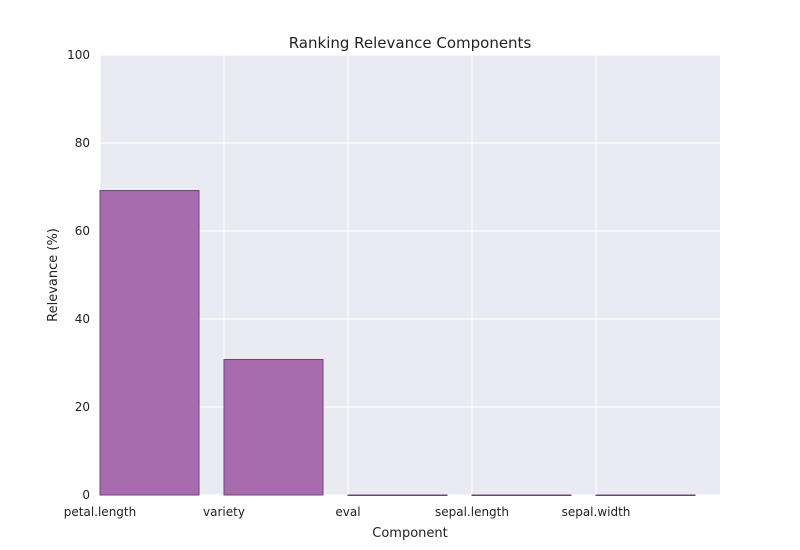 The width and height of the screenshot is (800, 550). Describe the element at coordinates (53, 275) in the screenshot. I see `y-axis-label: Relevance (%)` at that location.